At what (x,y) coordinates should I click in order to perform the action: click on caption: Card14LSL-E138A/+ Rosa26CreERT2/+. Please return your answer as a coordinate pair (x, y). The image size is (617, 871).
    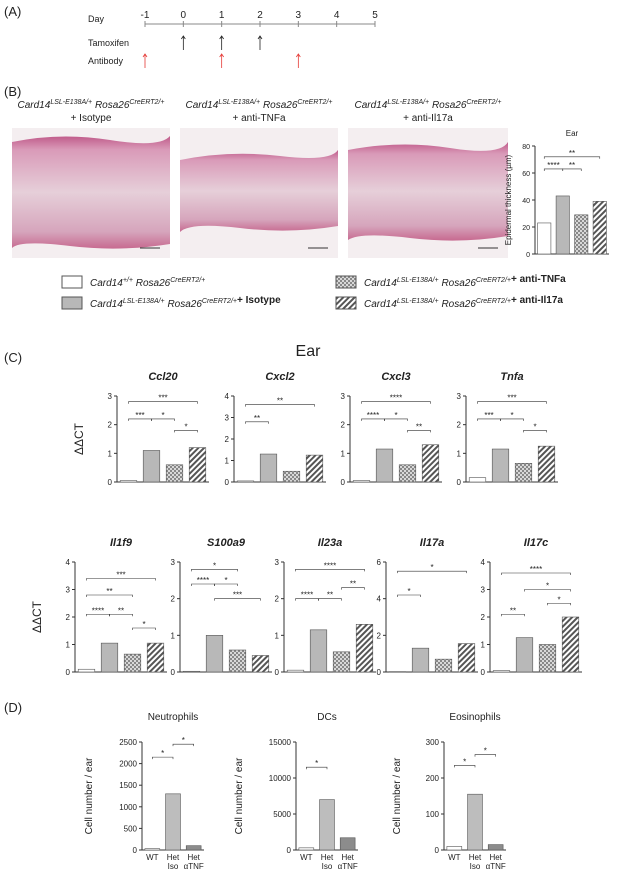
    Looking at the image, I should click on (428, 105).